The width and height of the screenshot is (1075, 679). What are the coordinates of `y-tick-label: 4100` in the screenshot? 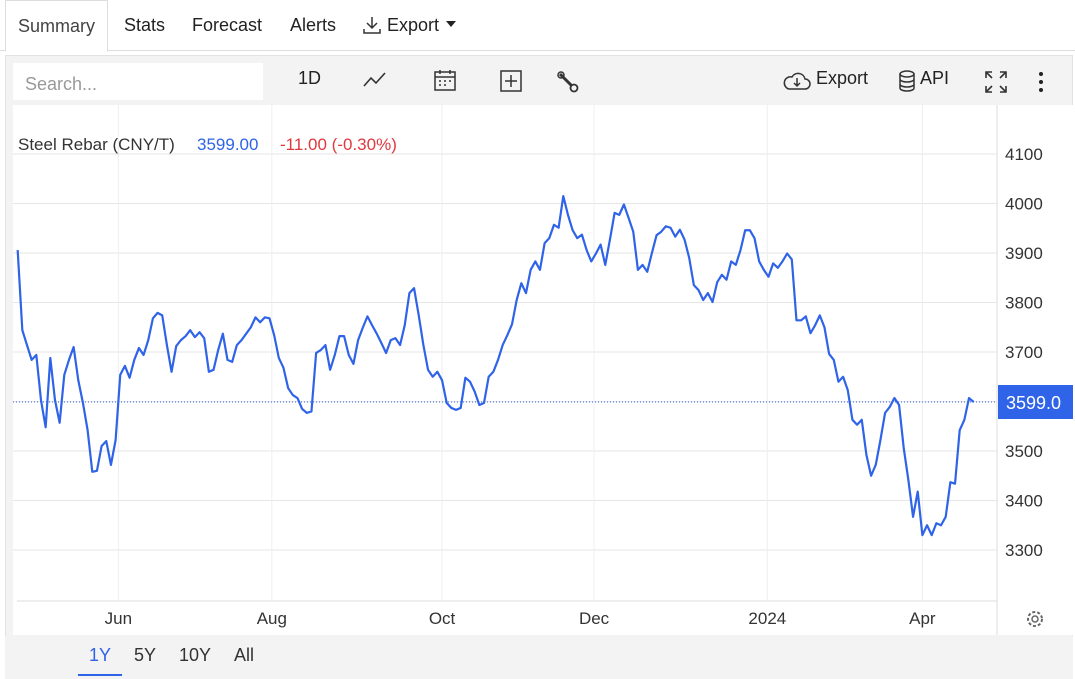 It's located at (1024, 154).